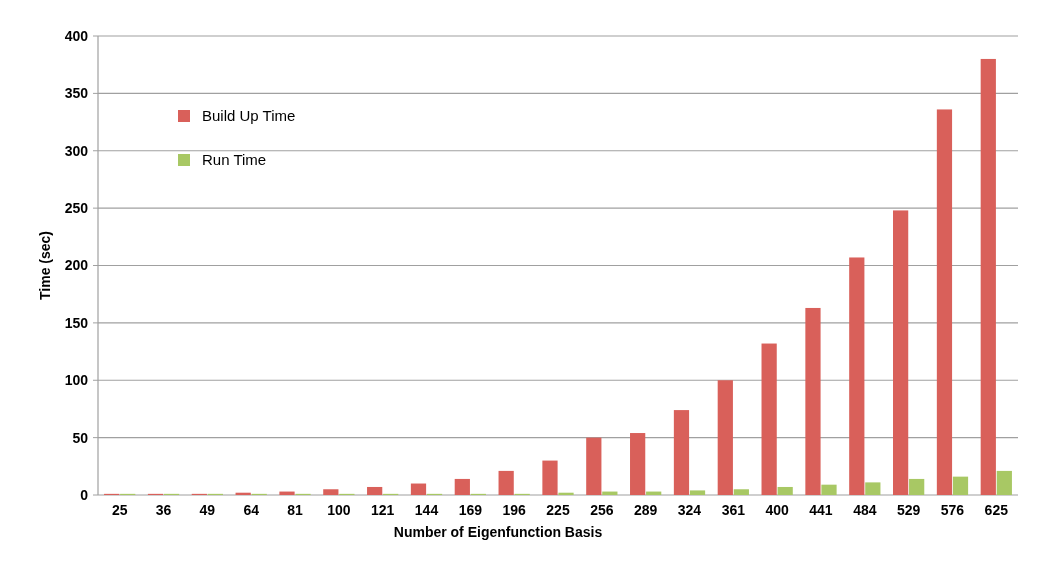 This screenshot has height=575, width=1039. What do you see at coordinates (251, 510) in the screenshot?
I see `x-tick-label: 64` at bounding box center [251, 510].